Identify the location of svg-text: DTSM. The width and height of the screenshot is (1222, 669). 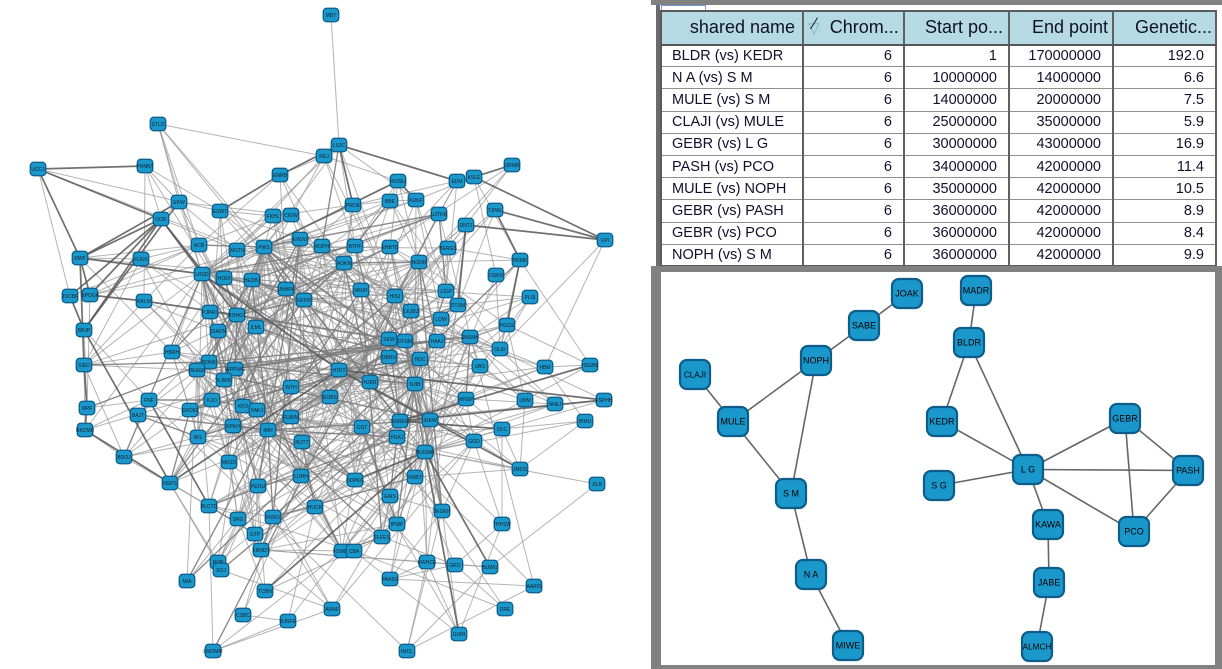
(458, 306).